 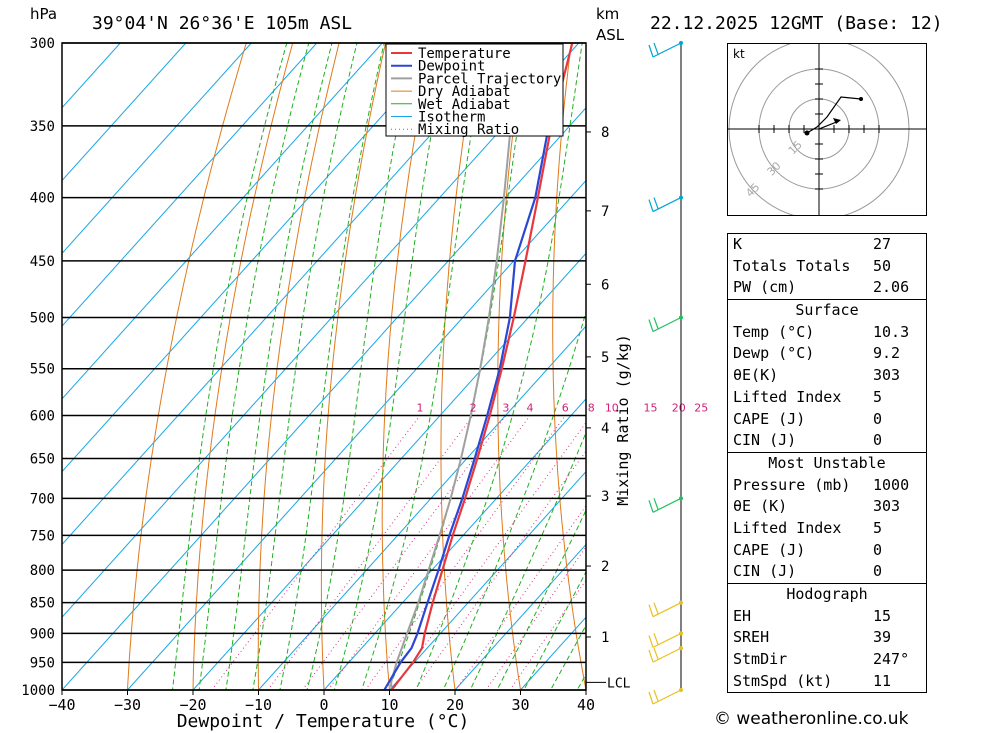 I want to click on mixing-ratio-label: 6, so click(x=565, y=407).